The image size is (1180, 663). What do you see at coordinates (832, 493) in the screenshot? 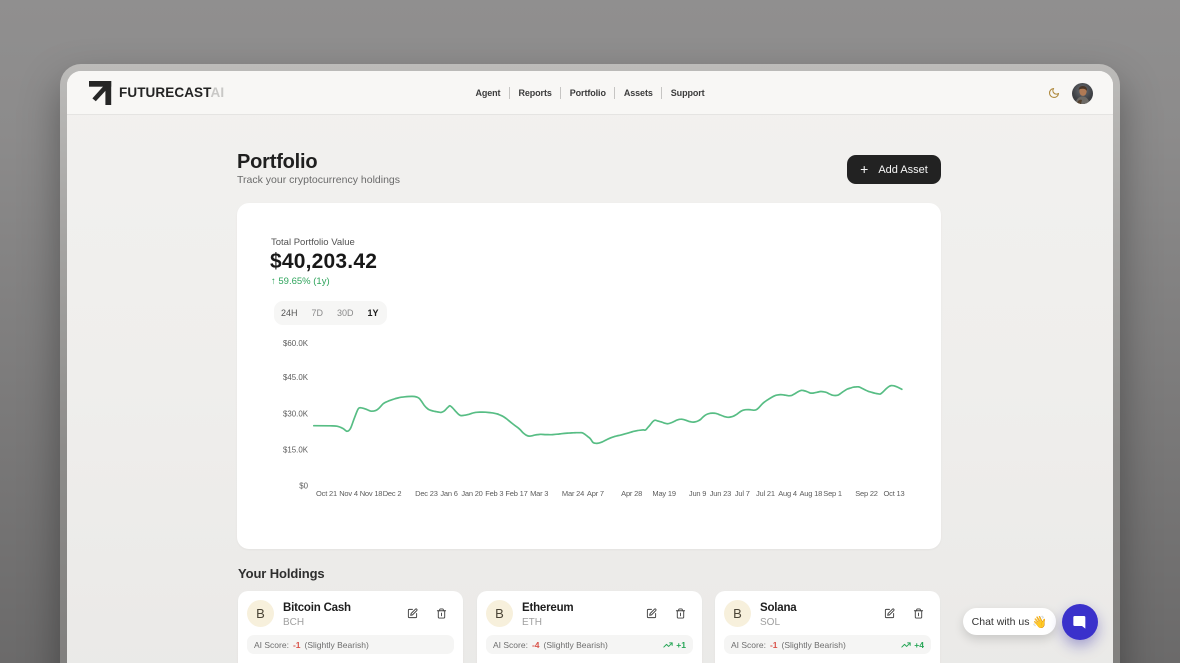
I see `svg-text: Sep 1` at bounding box center [832, 493].